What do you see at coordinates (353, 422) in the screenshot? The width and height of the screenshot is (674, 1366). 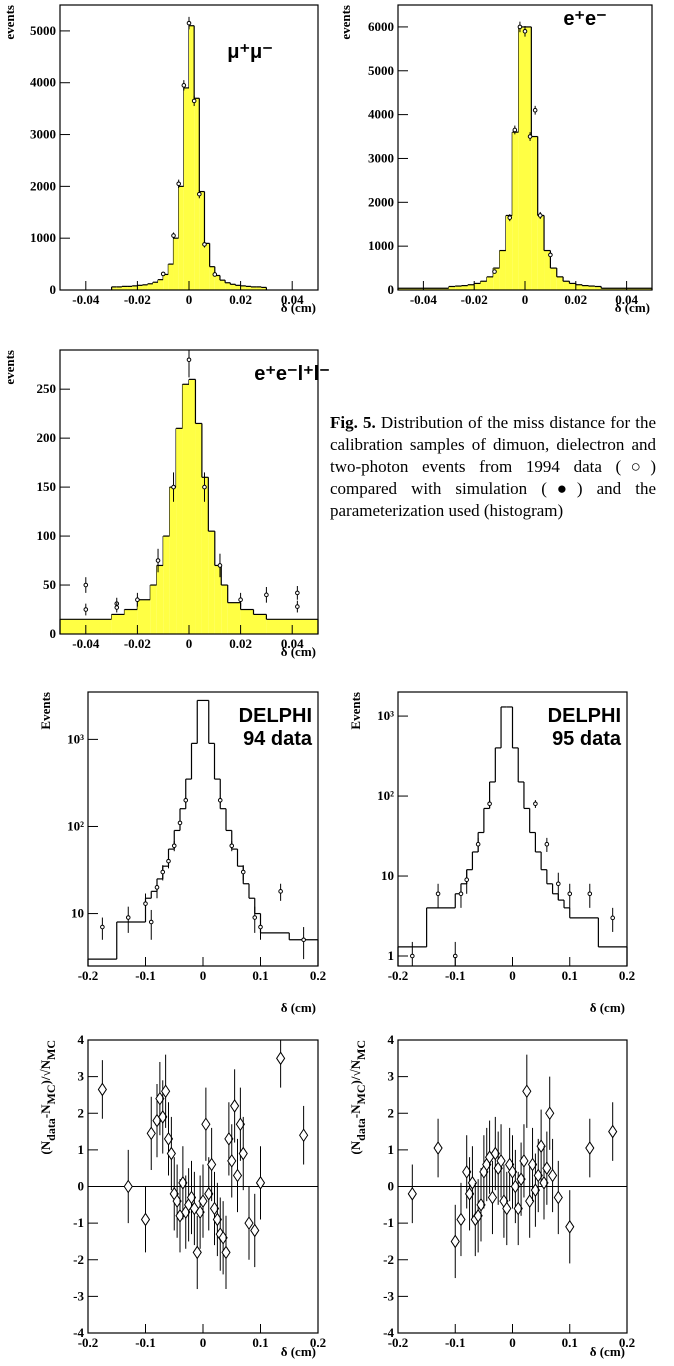 I see `caption-label: Fig. 5.` at bounding box center [353, 422].